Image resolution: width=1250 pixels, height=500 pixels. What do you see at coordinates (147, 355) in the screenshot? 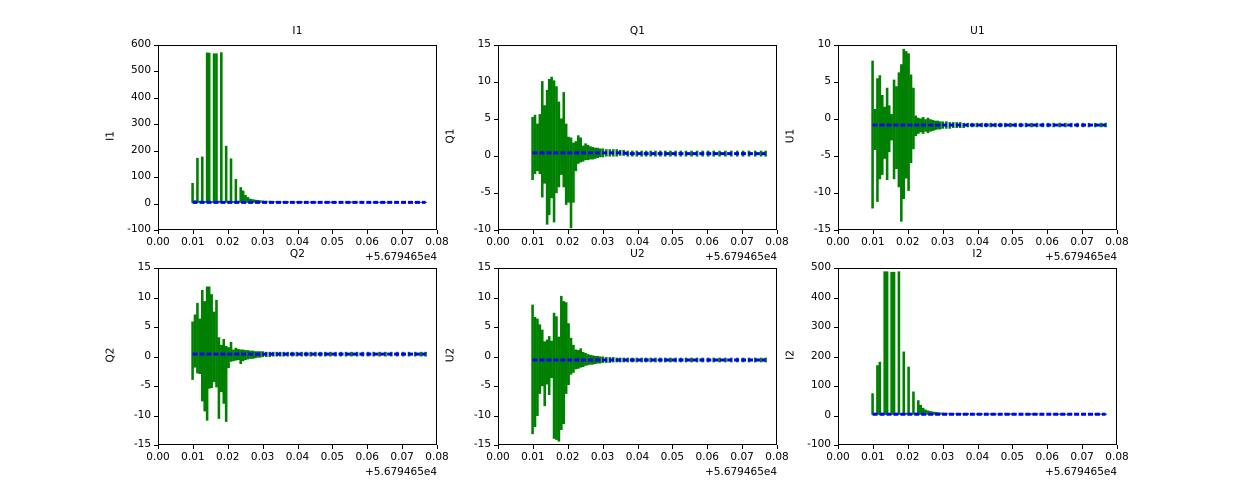
I see `y-tick-label: 0` at bounding box center [147, 355].